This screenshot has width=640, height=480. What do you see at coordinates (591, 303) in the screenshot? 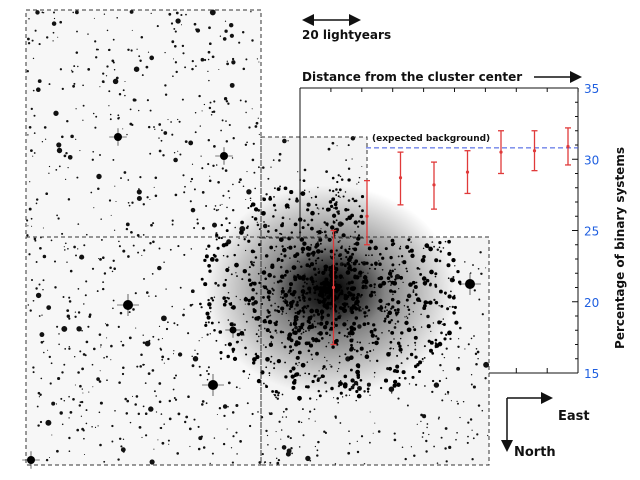
I see `y-tick-label: 20` at bounding box center [591, 303].